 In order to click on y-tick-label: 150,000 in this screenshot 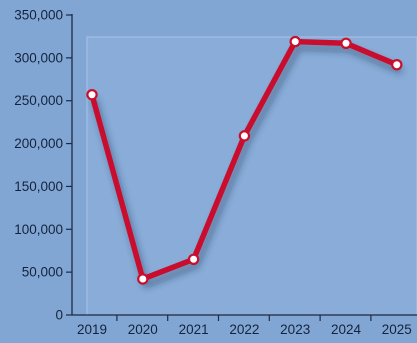, I will do `click(38, 186)`.